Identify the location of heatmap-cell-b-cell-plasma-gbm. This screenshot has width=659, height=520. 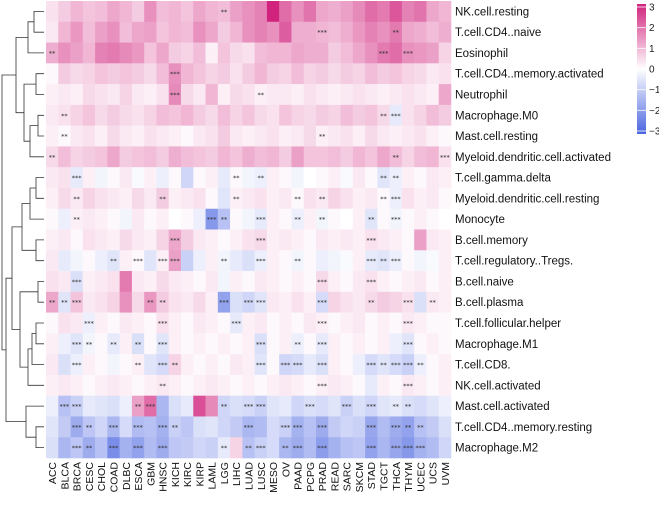
(150, 302).